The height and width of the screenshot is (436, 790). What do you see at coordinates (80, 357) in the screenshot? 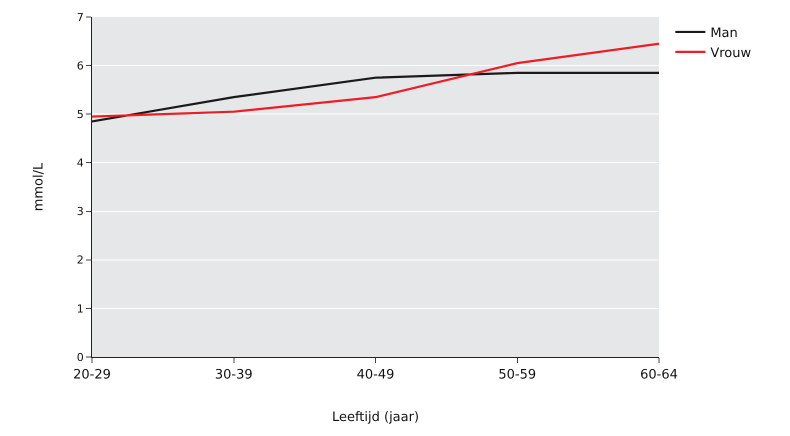
I see `y-tick-label: 0` at bounding box center [80, 357].